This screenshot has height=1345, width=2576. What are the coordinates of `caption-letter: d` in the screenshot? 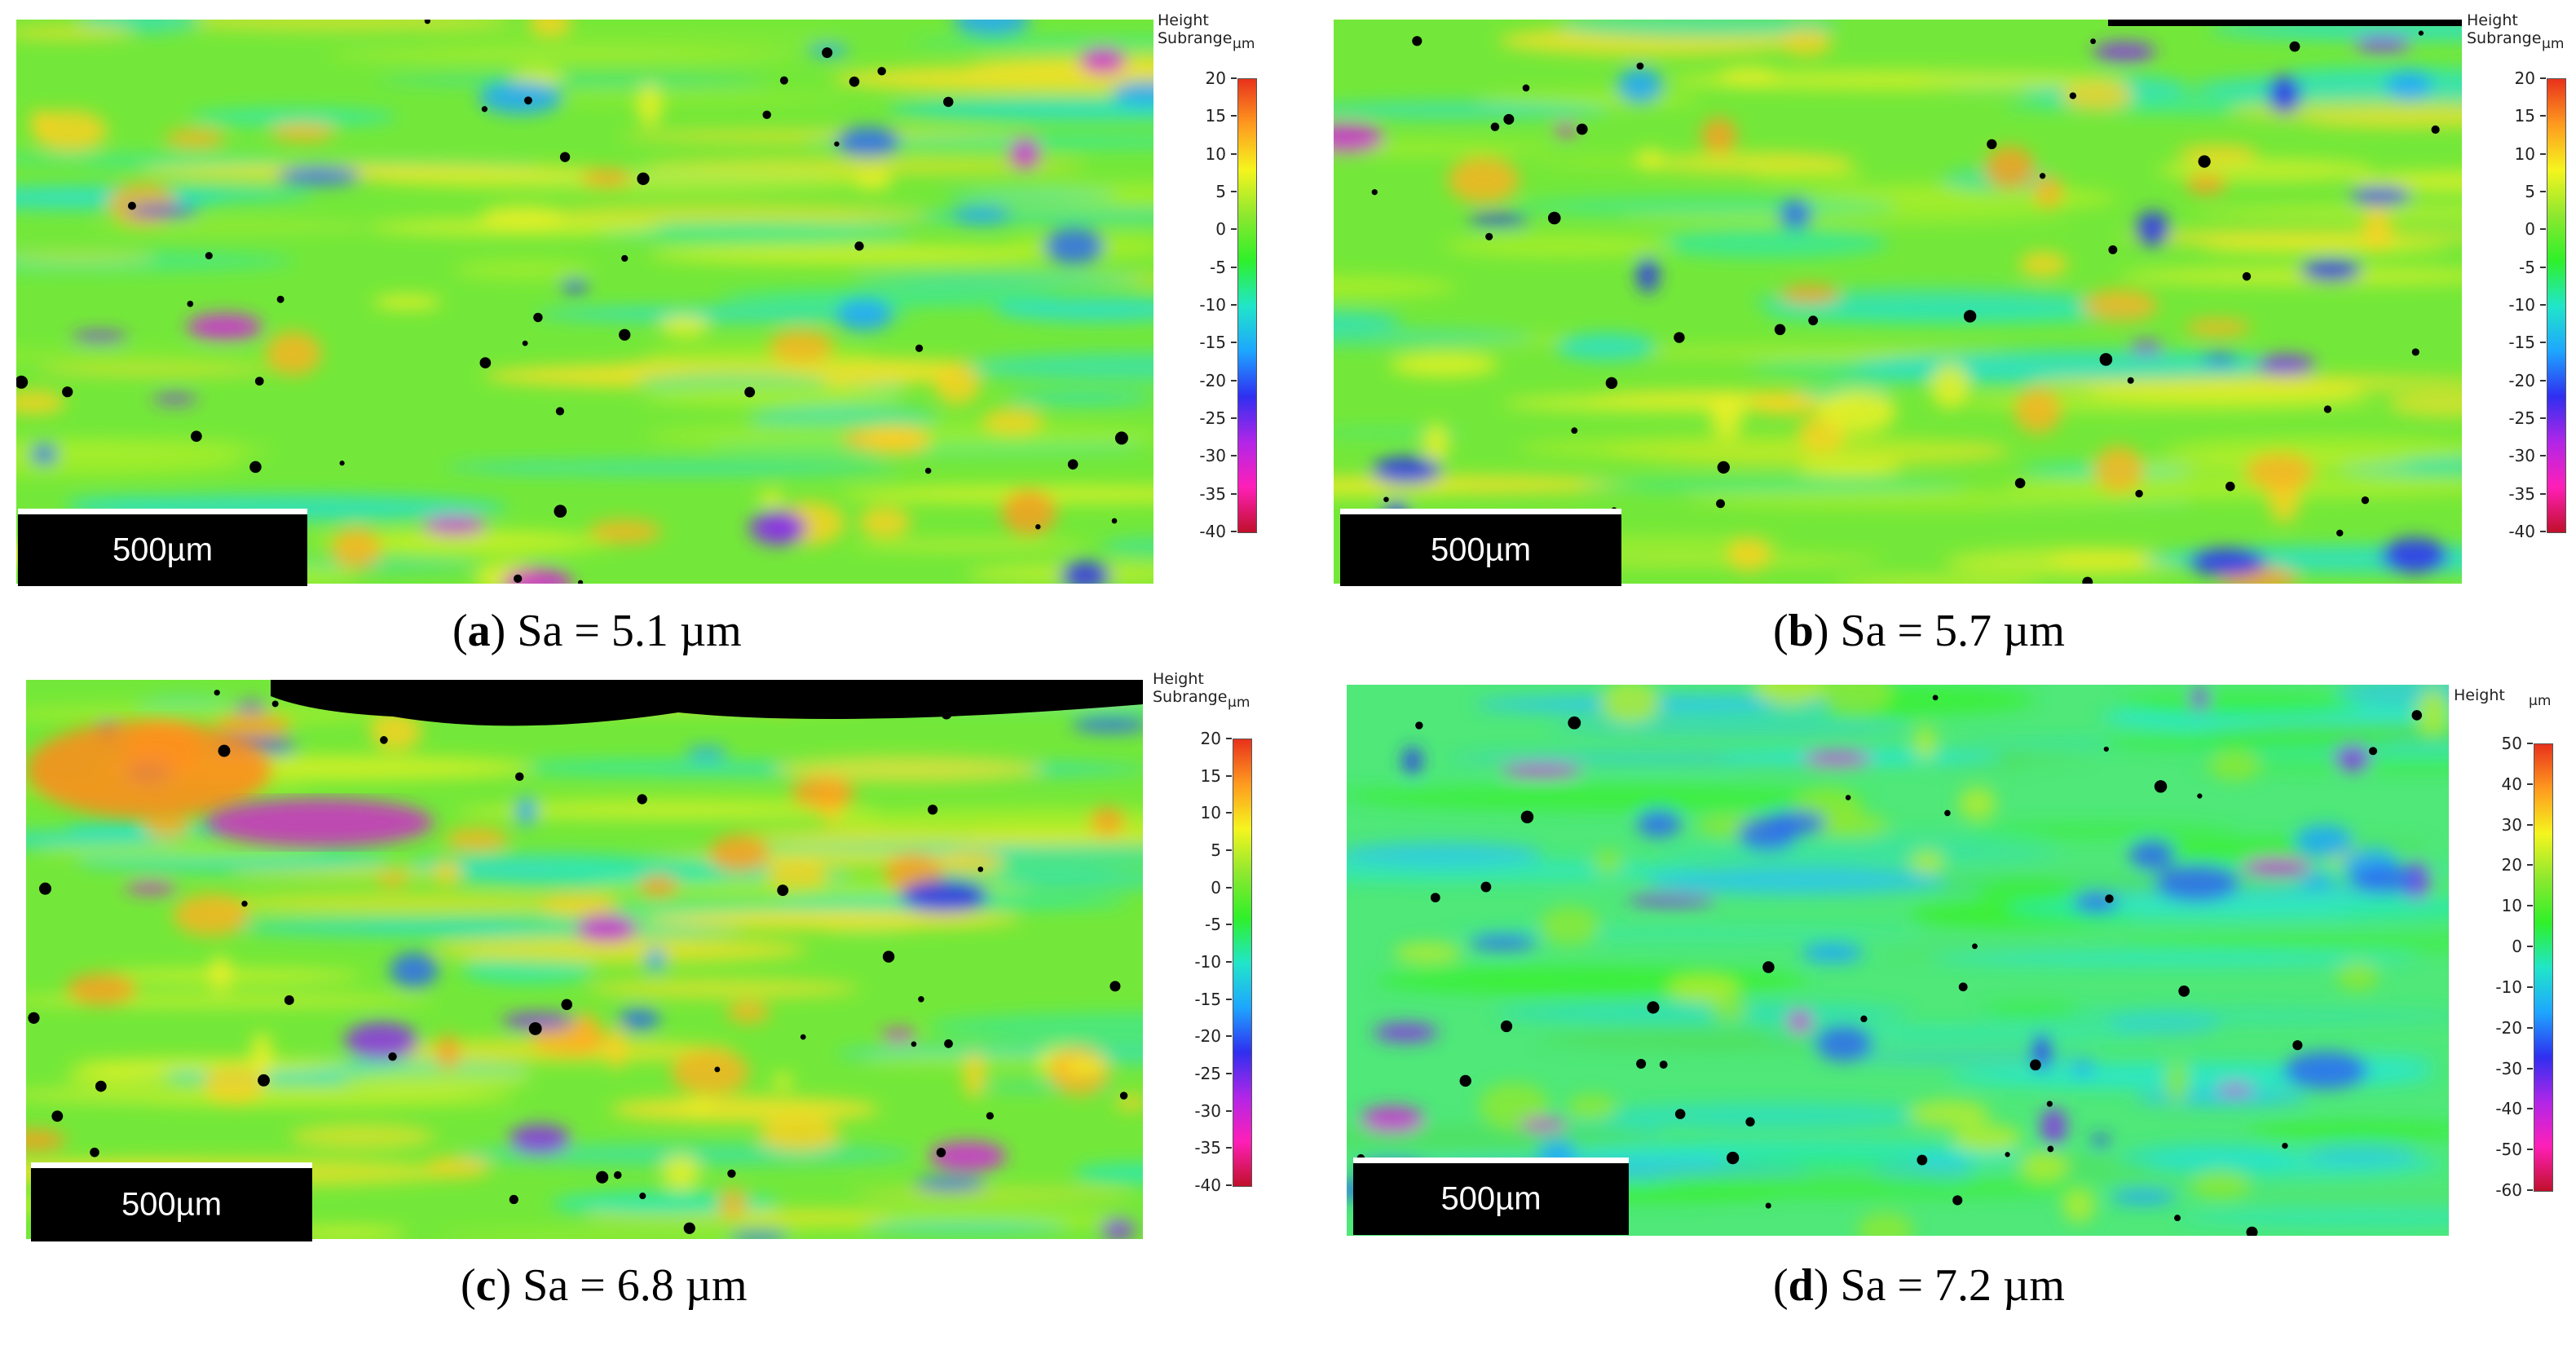 It's located at (1801, 1285).